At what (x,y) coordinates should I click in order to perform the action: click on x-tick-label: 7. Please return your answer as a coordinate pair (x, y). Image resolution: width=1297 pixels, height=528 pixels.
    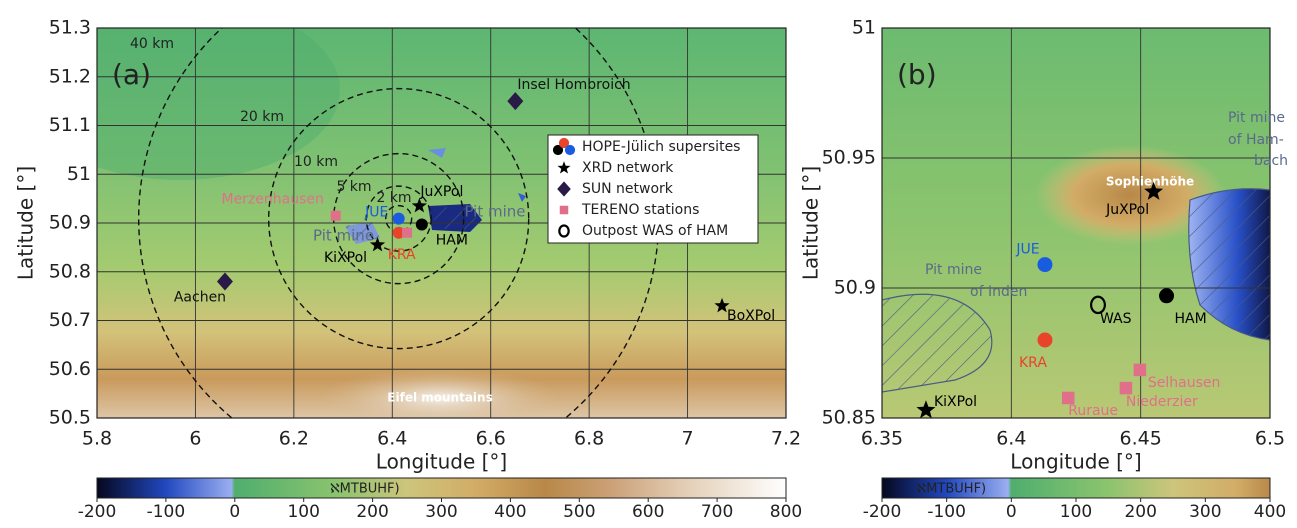
    Looking at the image, I should click on (688, 439).